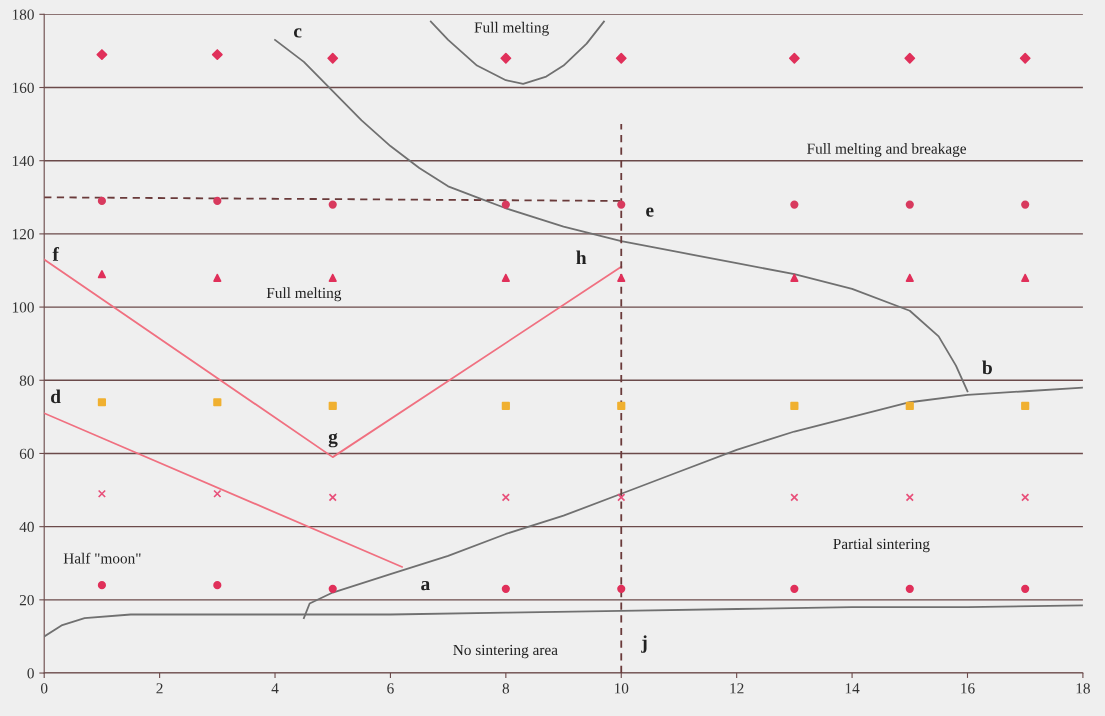  I want to click on annotation: a, so click(425, 585).